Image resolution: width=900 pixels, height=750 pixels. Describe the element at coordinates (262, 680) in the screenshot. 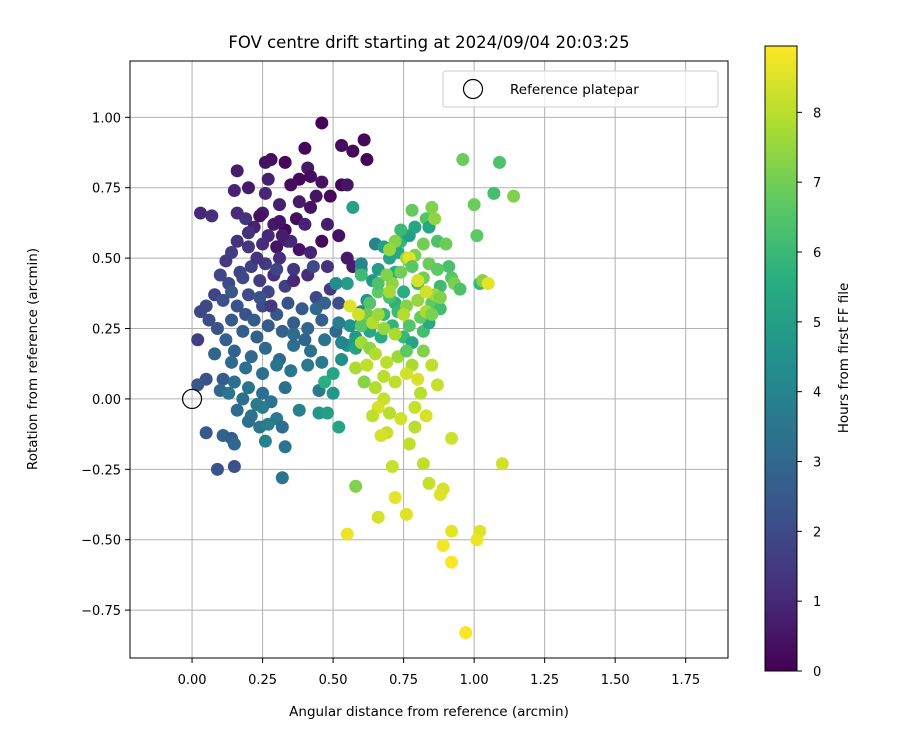

I see `x-tick-label: 0.25` at that location.